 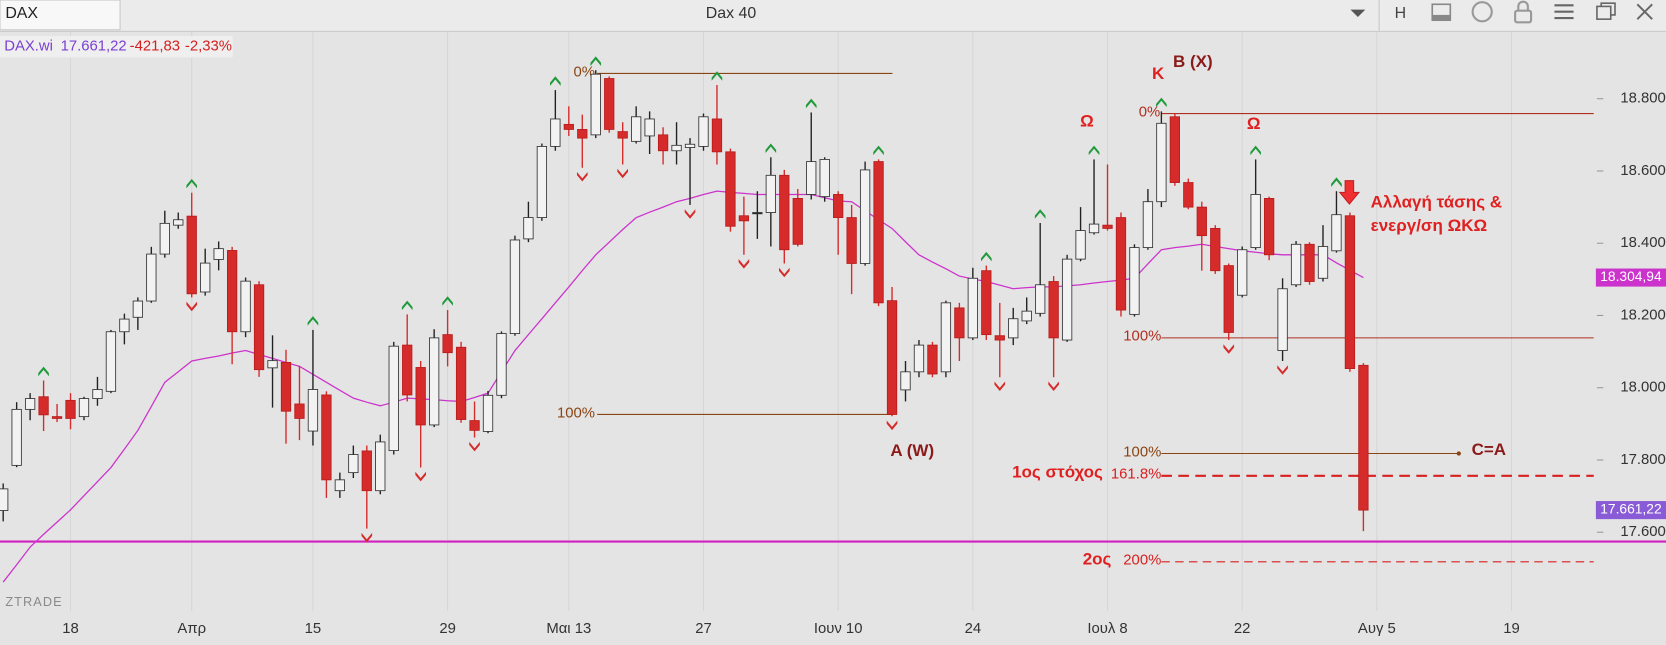 I want to click on x-tick-label: 15, so click(x=313, y=629).